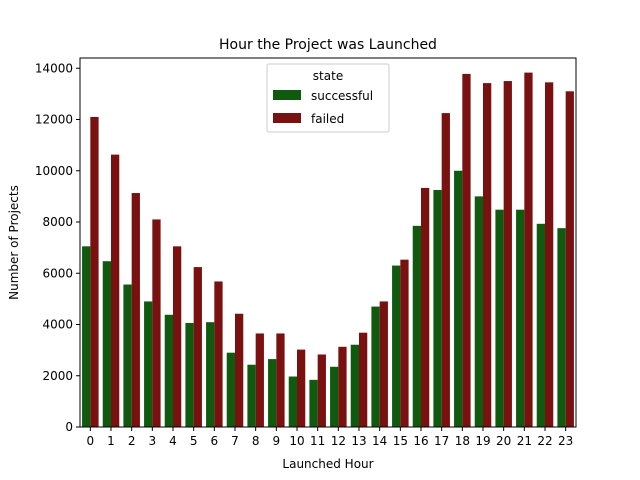  What do you see at coordinates (54, 171) in the screenshot?
I see `y-tick-label: 10000` at bounding box center [54, 171].